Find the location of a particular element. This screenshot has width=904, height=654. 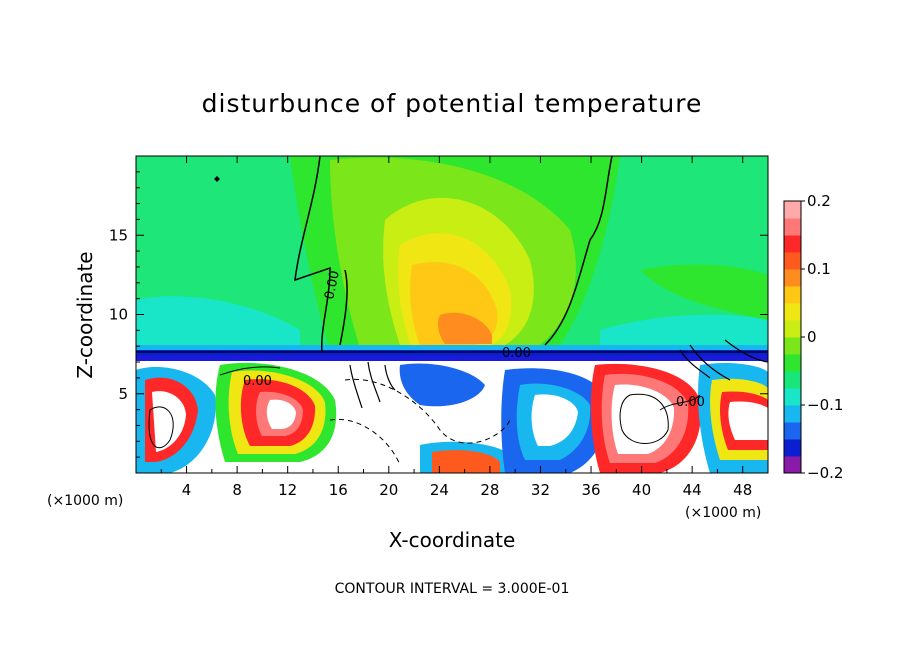

x-tick-label: 20 is located at coordinates (388, 490).